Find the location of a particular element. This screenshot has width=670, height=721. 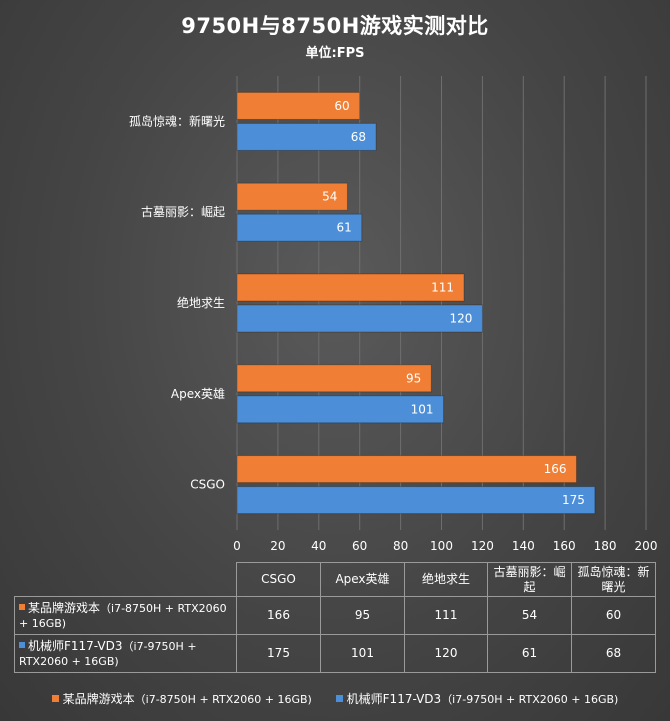

data-label: 68 is located at coordinates (358, 137).